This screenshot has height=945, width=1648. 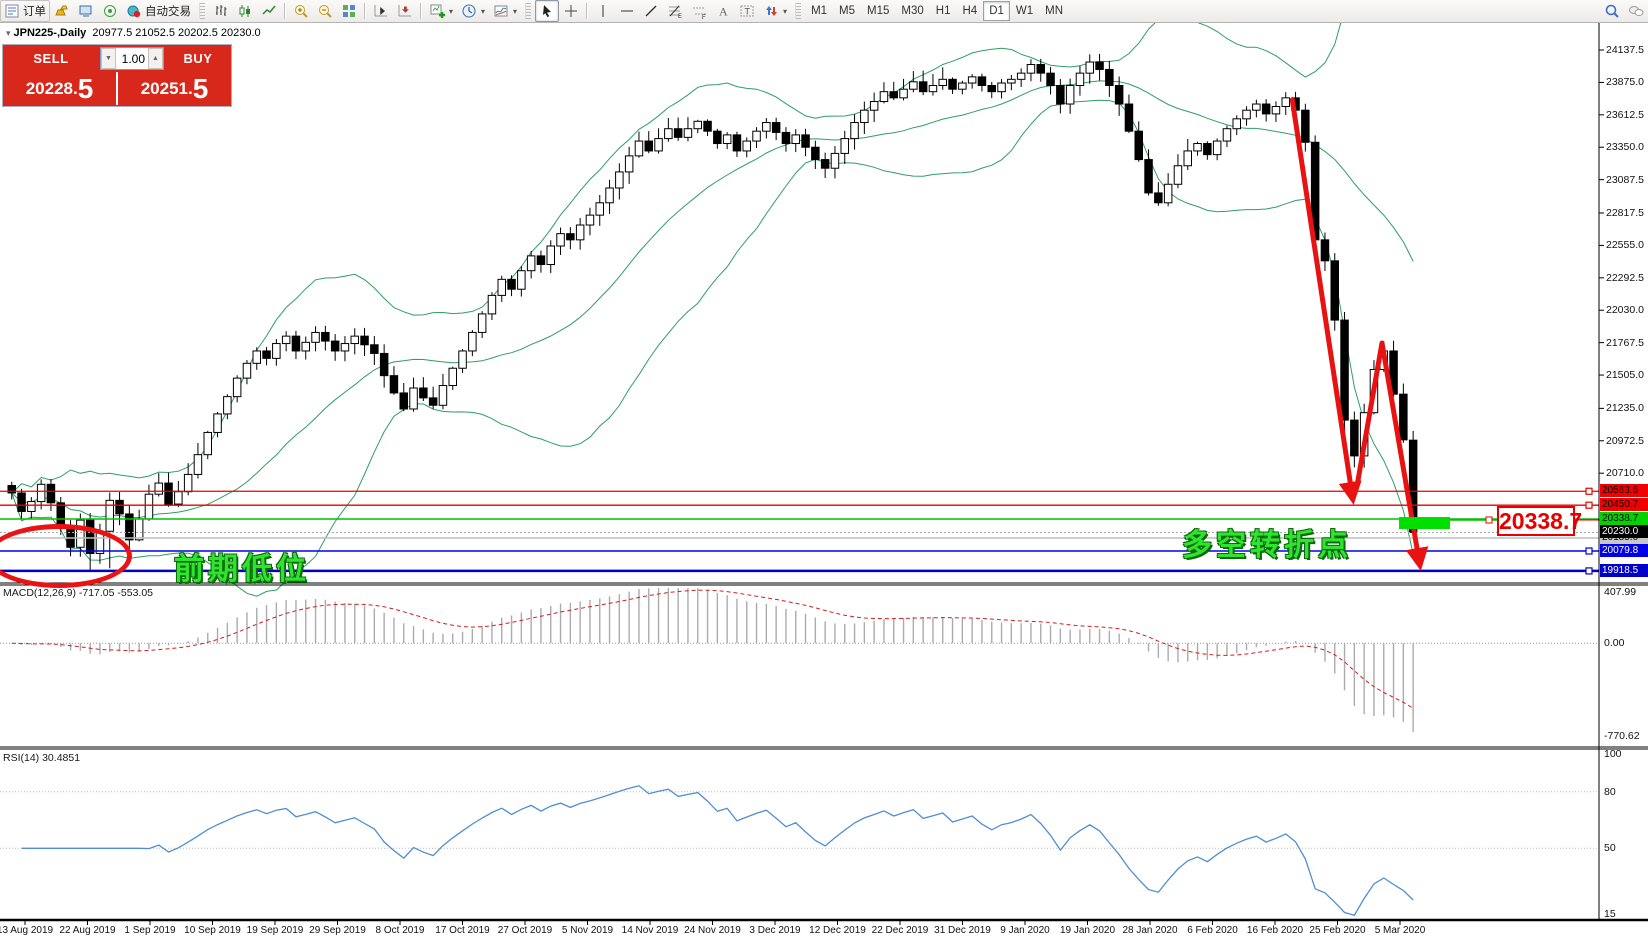 I want to click on previous-low-ellipse, so click(x=66, y=556).